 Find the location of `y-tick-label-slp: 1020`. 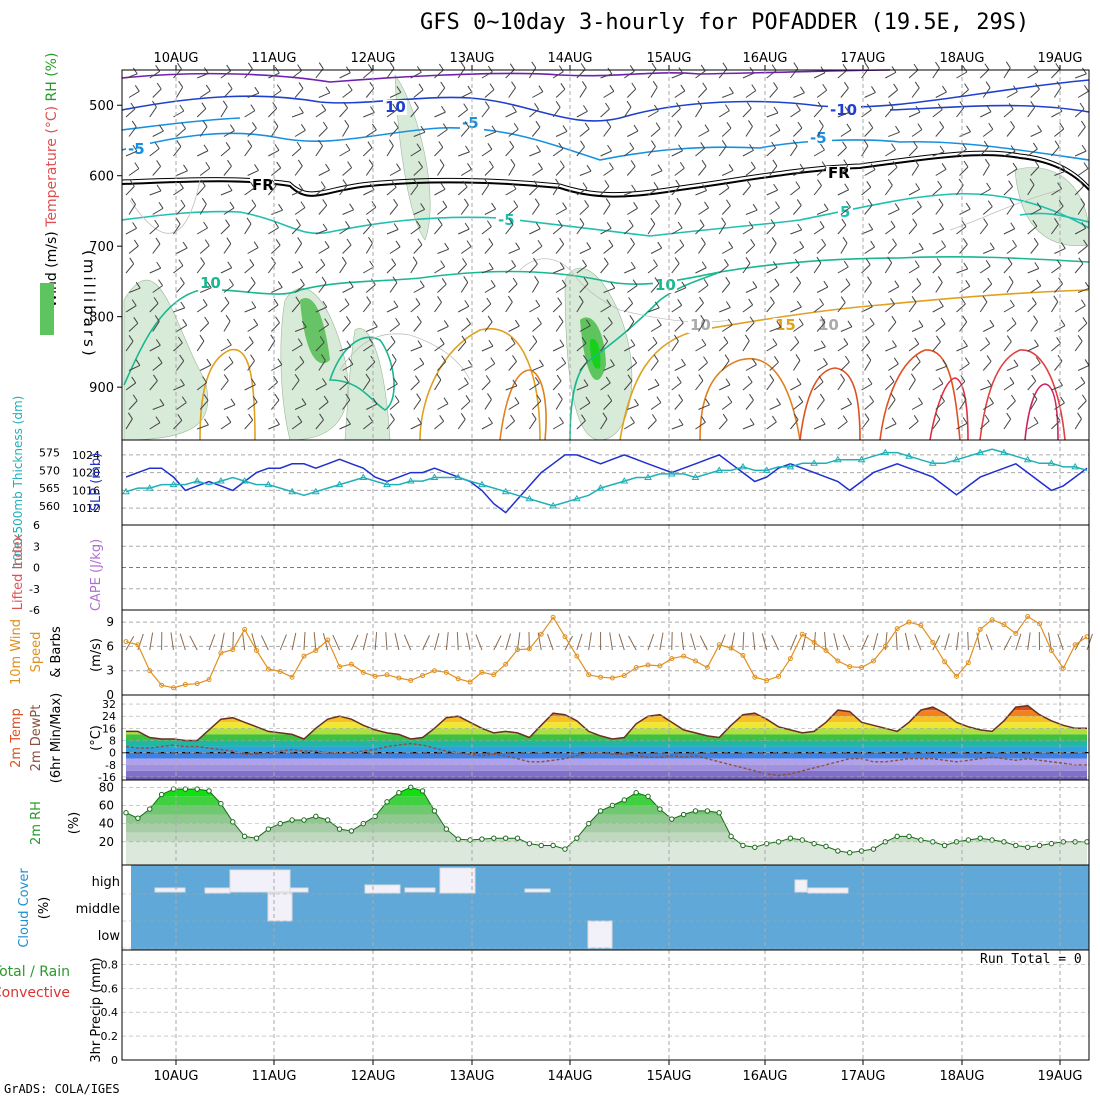

y-tick-label-slp: 1020 is located at coordinates (86, 473).